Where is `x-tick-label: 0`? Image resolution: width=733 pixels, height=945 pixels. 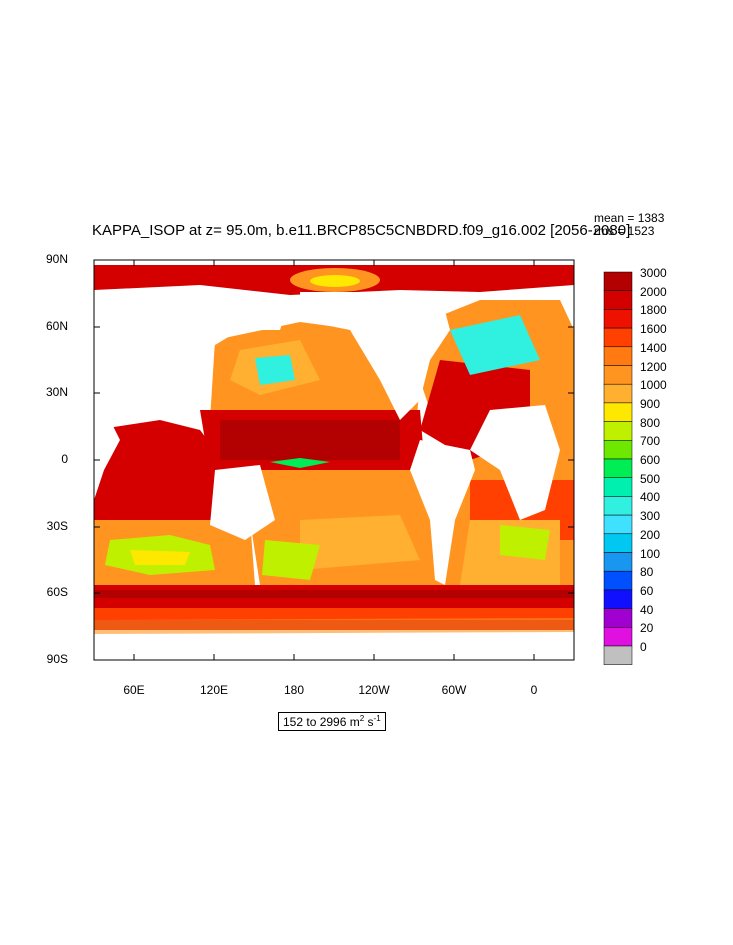
x-tick-label: 0 is located at coordinates (534, 690).